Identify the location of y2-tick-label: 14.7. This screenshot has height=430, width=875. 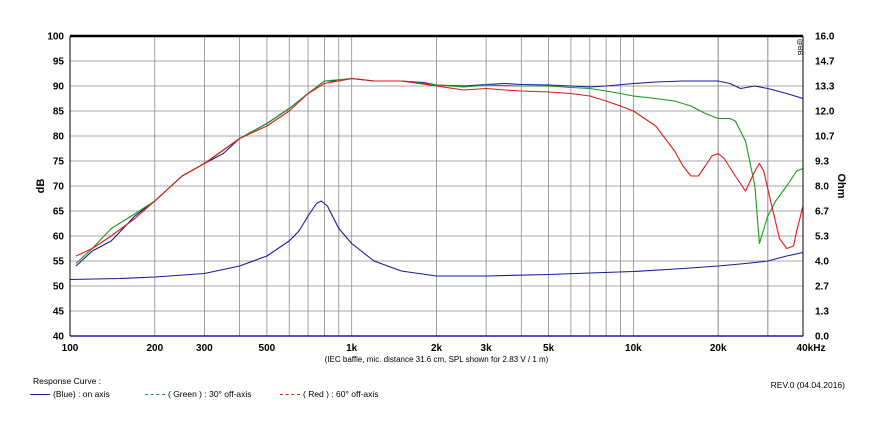
(825, 62).